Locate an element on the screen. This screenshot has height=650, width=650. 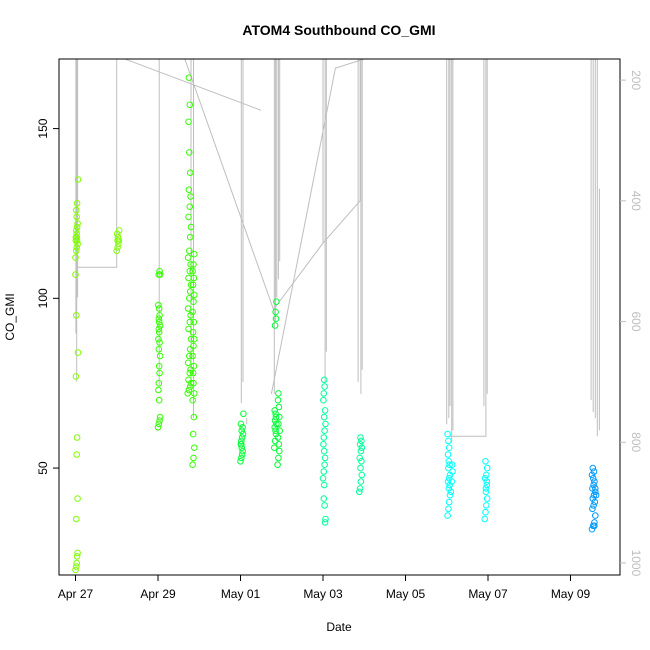
y2-tick-label: 1000 is located at coordinates (636, 563).